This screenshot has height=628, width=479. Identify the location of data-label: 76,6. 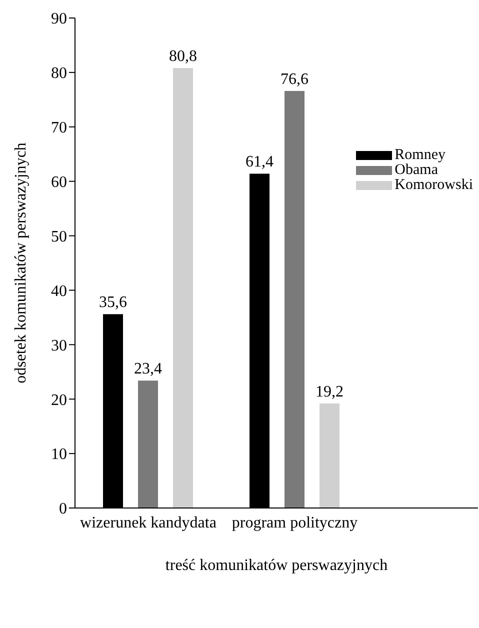
(294, 79).